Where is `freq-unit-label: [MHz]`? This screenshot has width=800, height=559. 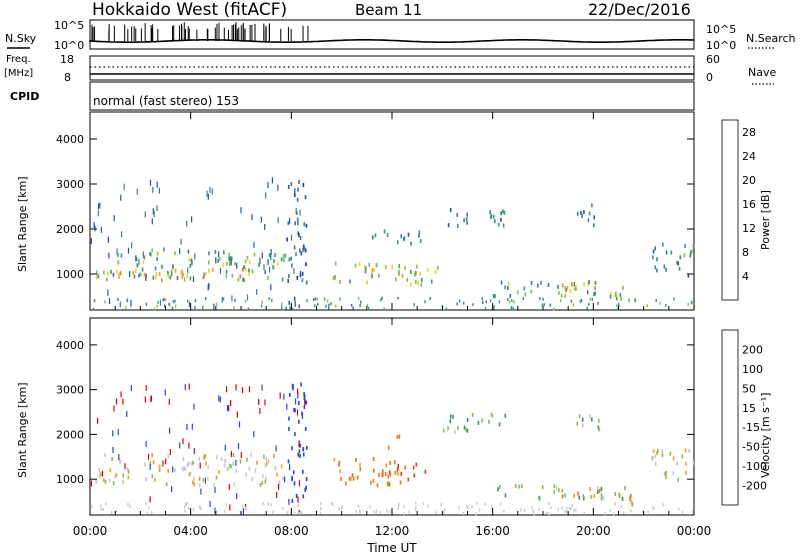 freq-unit-label: [MHz] is located at coordinates (18, 73).